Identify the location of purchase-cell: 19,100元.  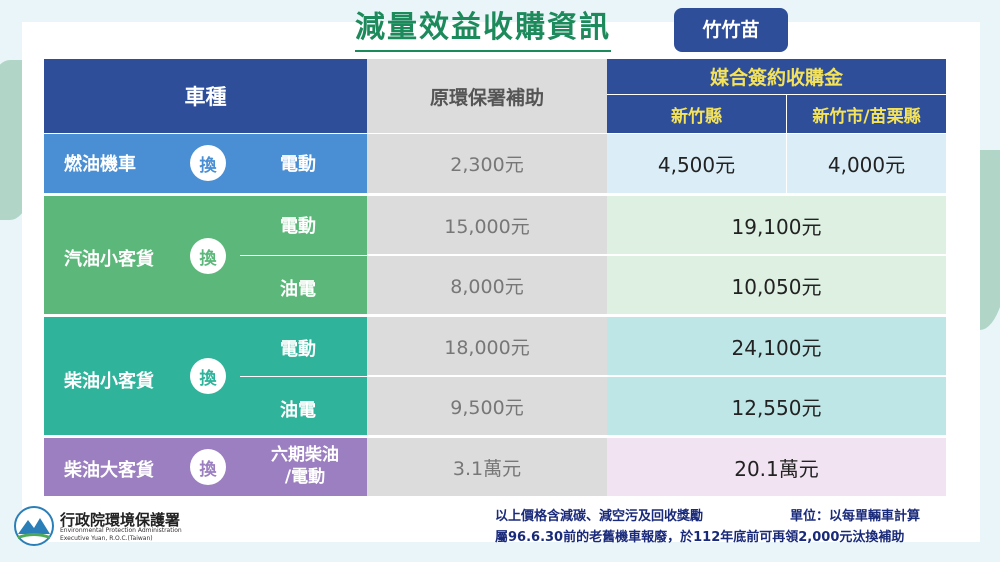
(776, 225).